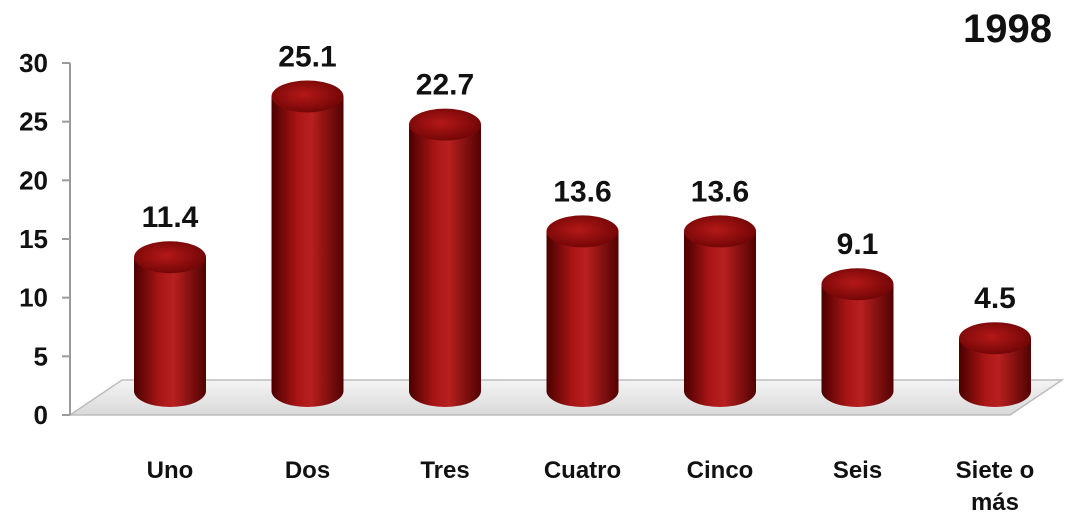 This screenshot has height=521, width=1072. Describe the element at coordinates (1007, 29) in the screenshot. I see `chart-title: 1998` at that location.